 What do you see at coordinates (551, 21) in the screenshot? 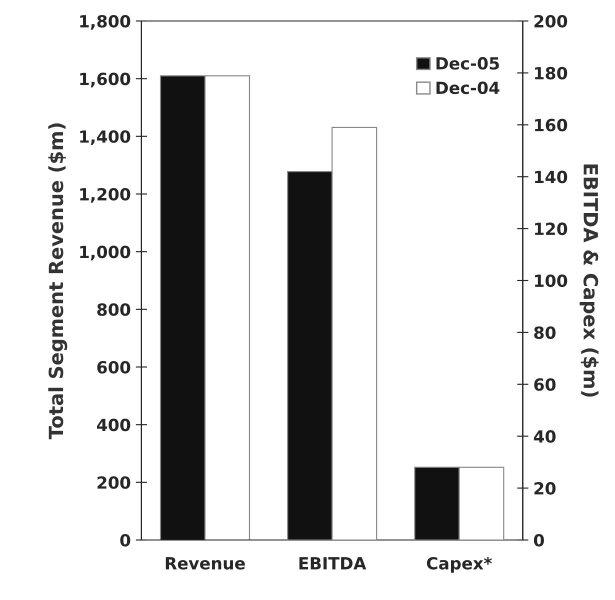
I see `y2-tick-label: 200` at bounding box center [551, 21].